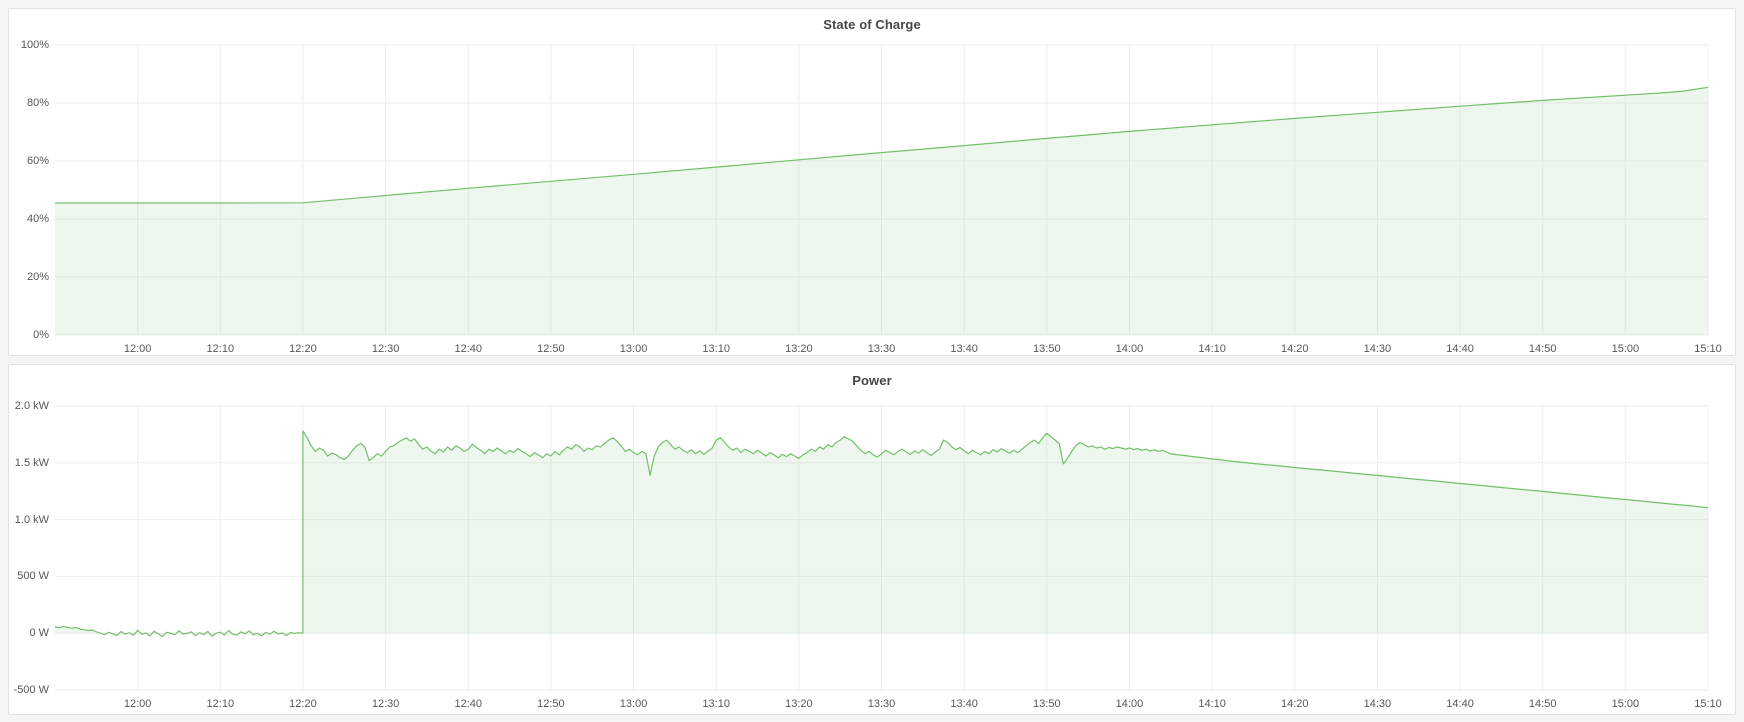  Describe the element at coordinates (37, 219) in the screenshot. I see `y-axis-tick-label: 40%` at that location.